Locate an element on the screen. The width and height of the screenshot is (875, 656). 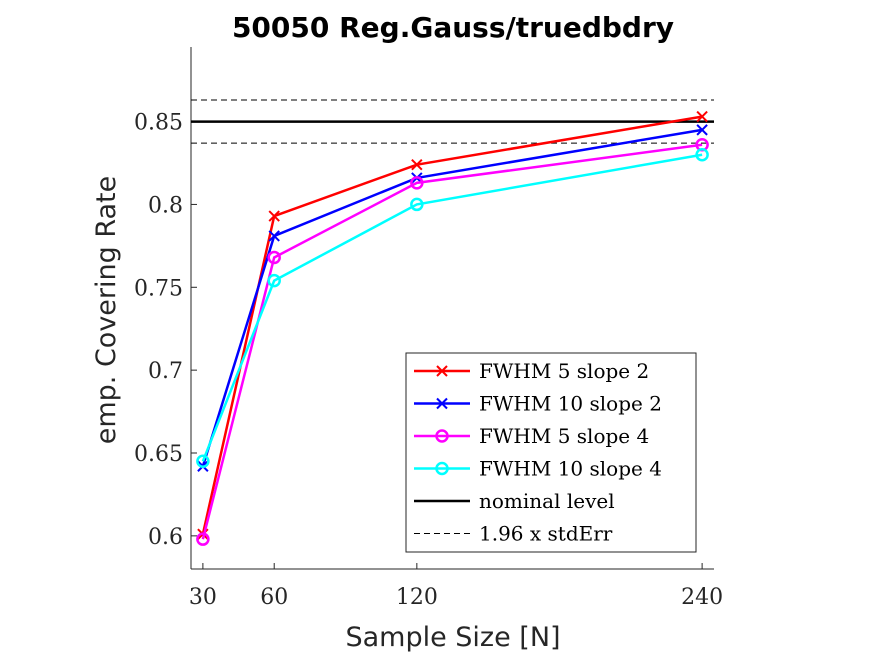
legend-entry-label: FWHM 5 slope 2 is located at coordinates (564, 371).